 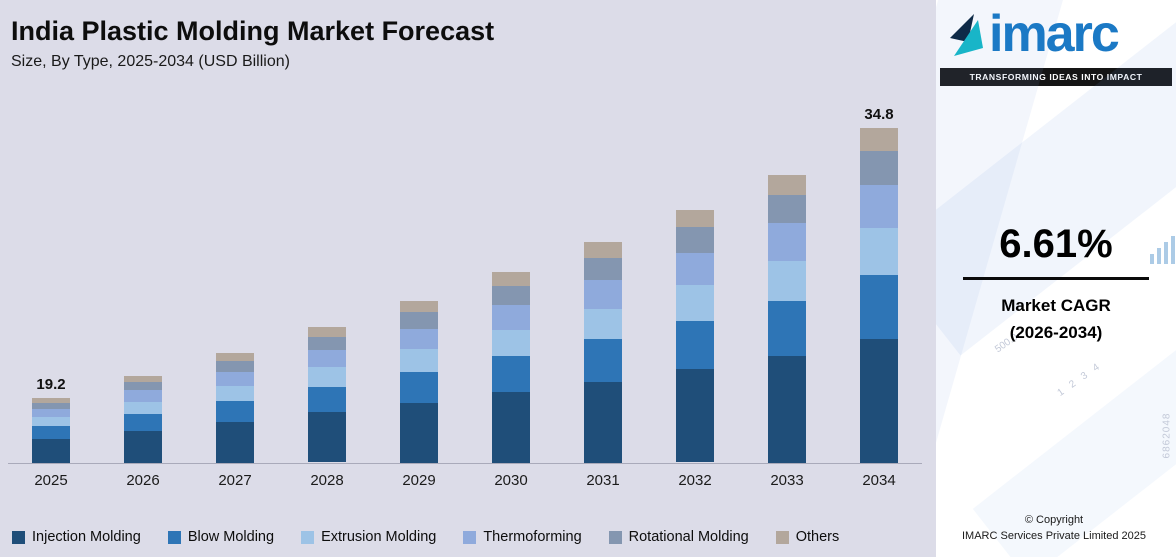 I want to click on x-axis-label-2029: 2029, so click(x=419, y=480).